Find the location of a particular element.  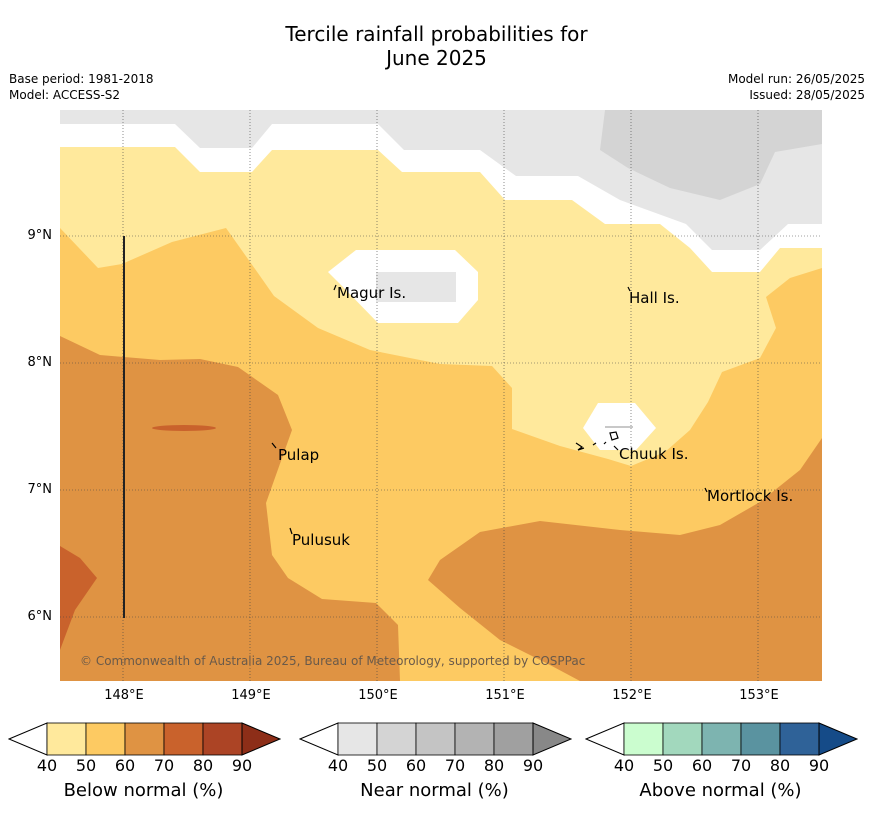

region-below-70-left is located at coordinates (78, 598).